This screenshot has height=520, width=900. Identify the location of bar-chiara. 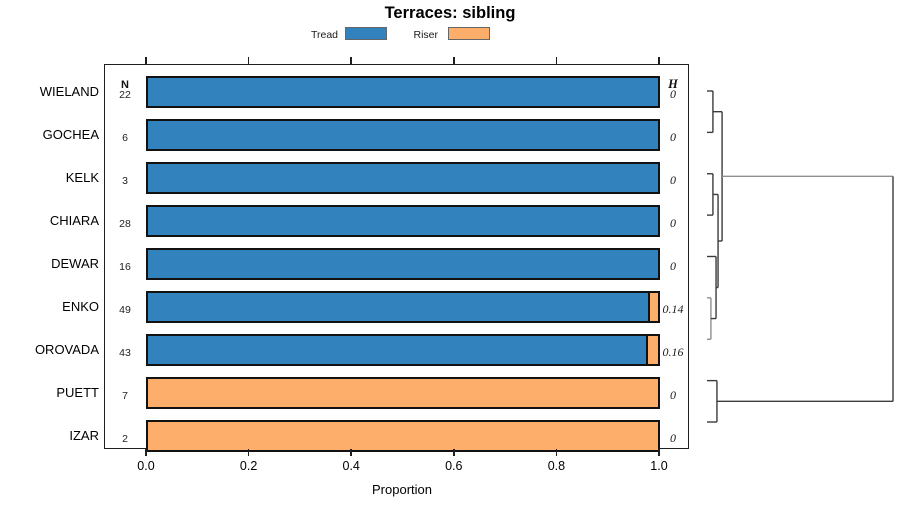
(403, 221).